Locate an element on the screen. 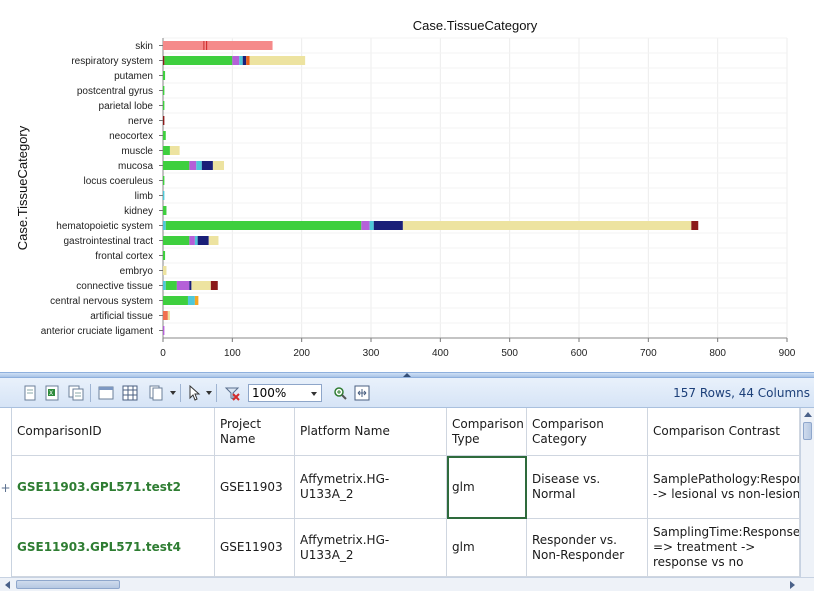 The width and height of the screenshot is (814, 591). clear-filter-icon is located at coordinates (232, 393).